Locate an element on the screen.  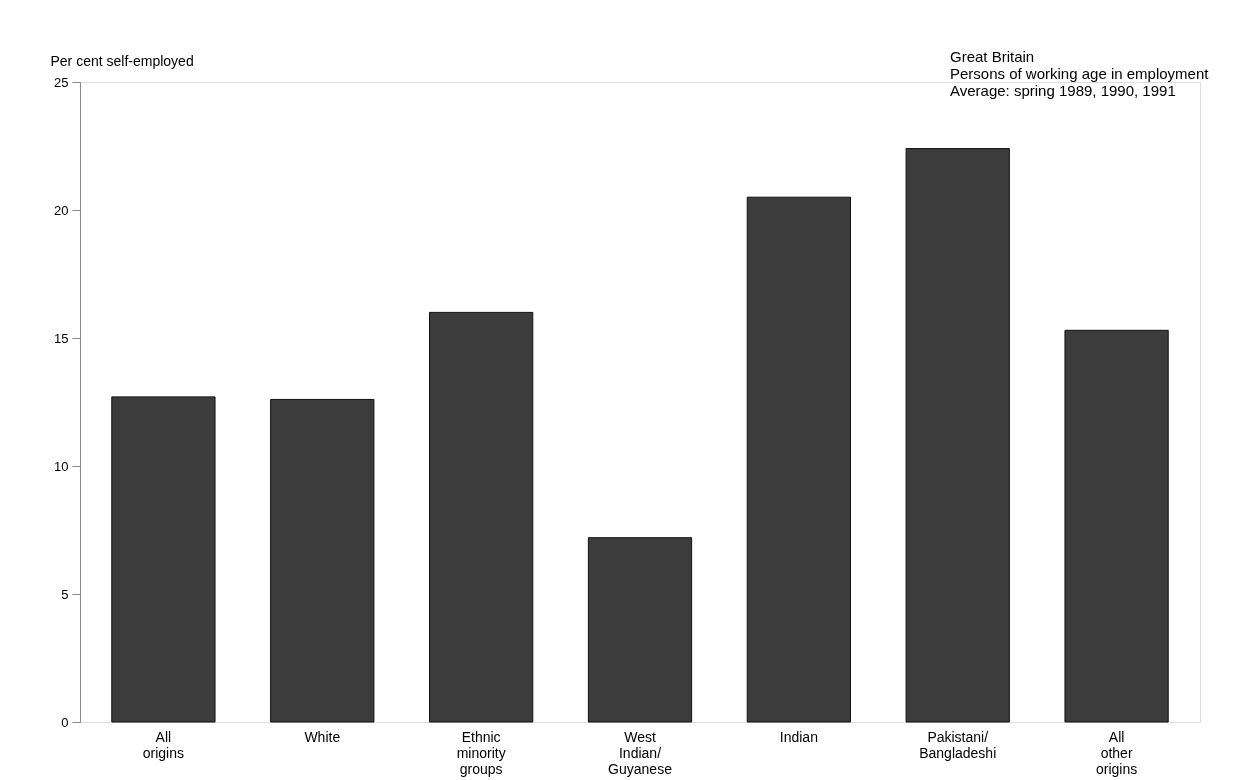
x-tick-label: Pakistani/ Bangladeshi is located at coordinates (958, 744).